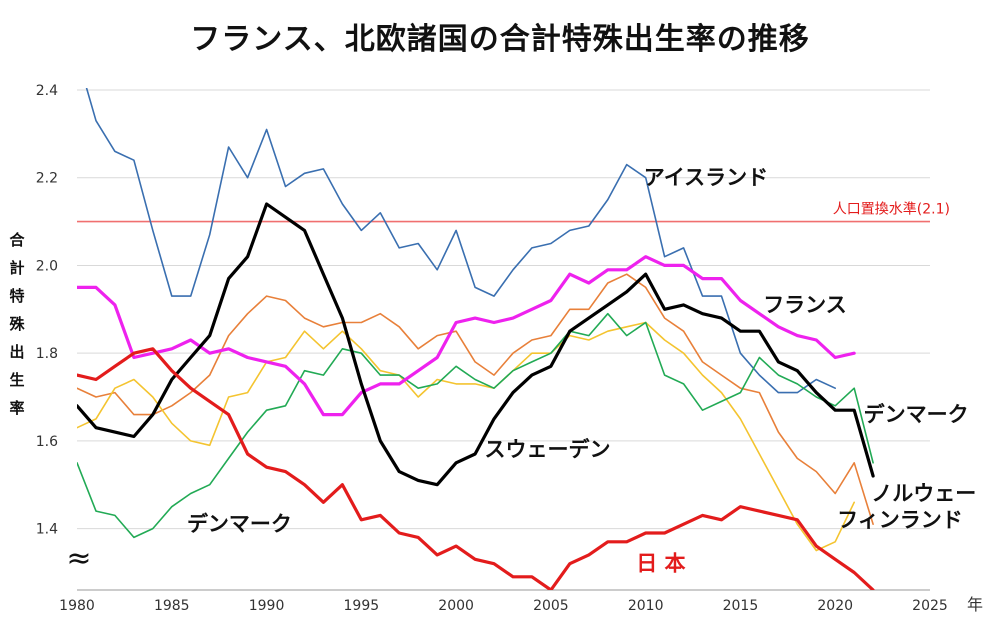 The height and width of the screenshot is (640, 1000). Describe the element at coordinates (646, 606) in the screenshot. I see `x-tick-label: 2010` at that location.